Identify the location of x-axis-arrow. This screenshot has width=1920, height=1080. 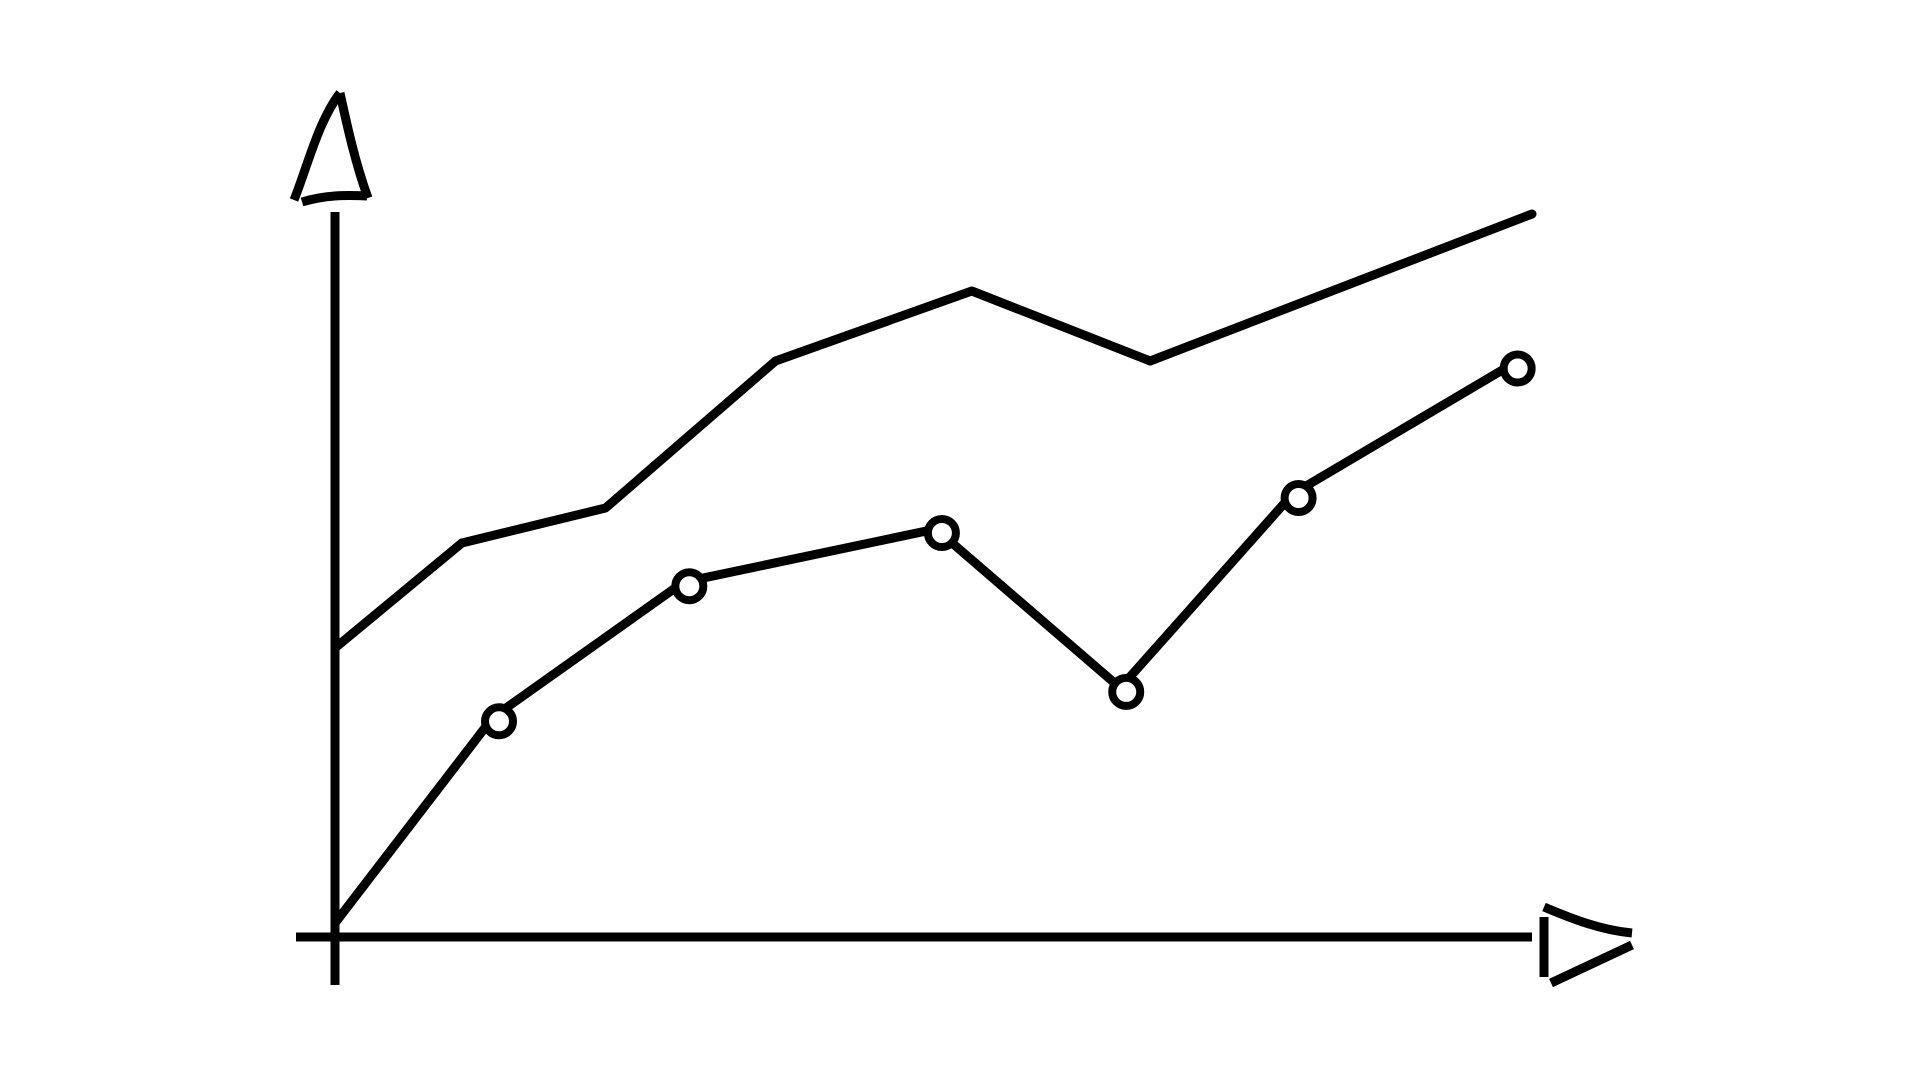
(1586, 945).